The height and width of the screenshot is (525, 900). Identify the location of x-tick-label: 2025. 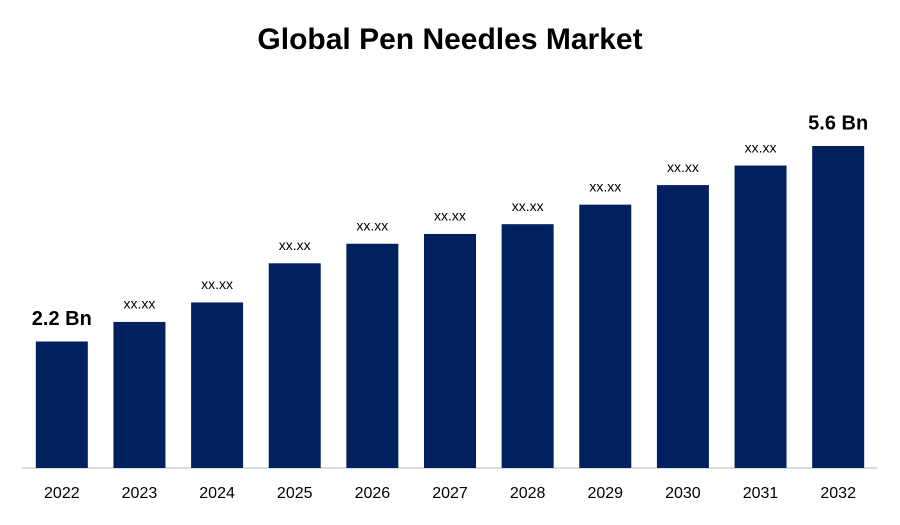
(295, 493).